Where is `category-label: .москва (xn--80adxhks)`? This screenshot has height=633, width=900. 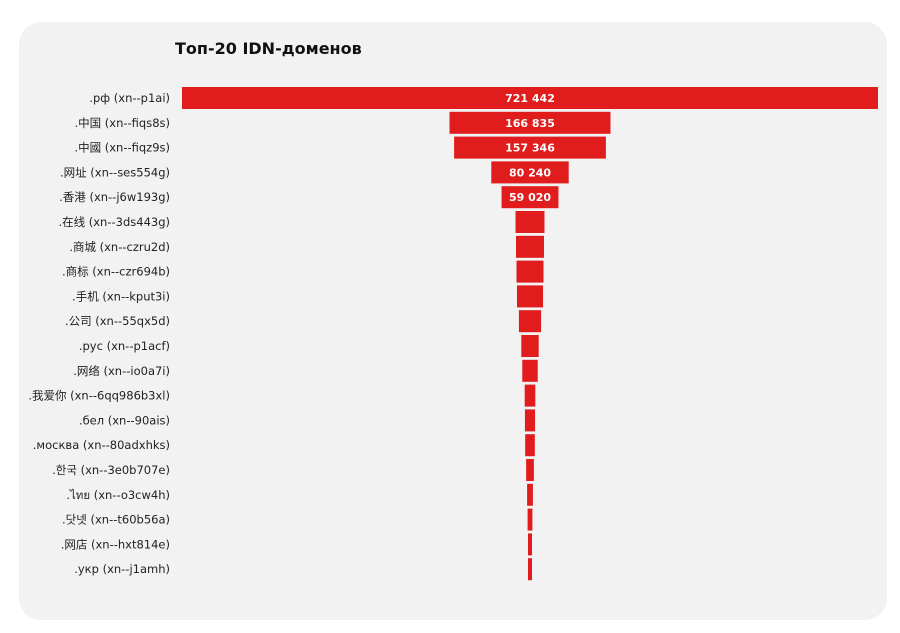 category-label: .москва (xn--80adxhks) is located at coordinates (101, 445).